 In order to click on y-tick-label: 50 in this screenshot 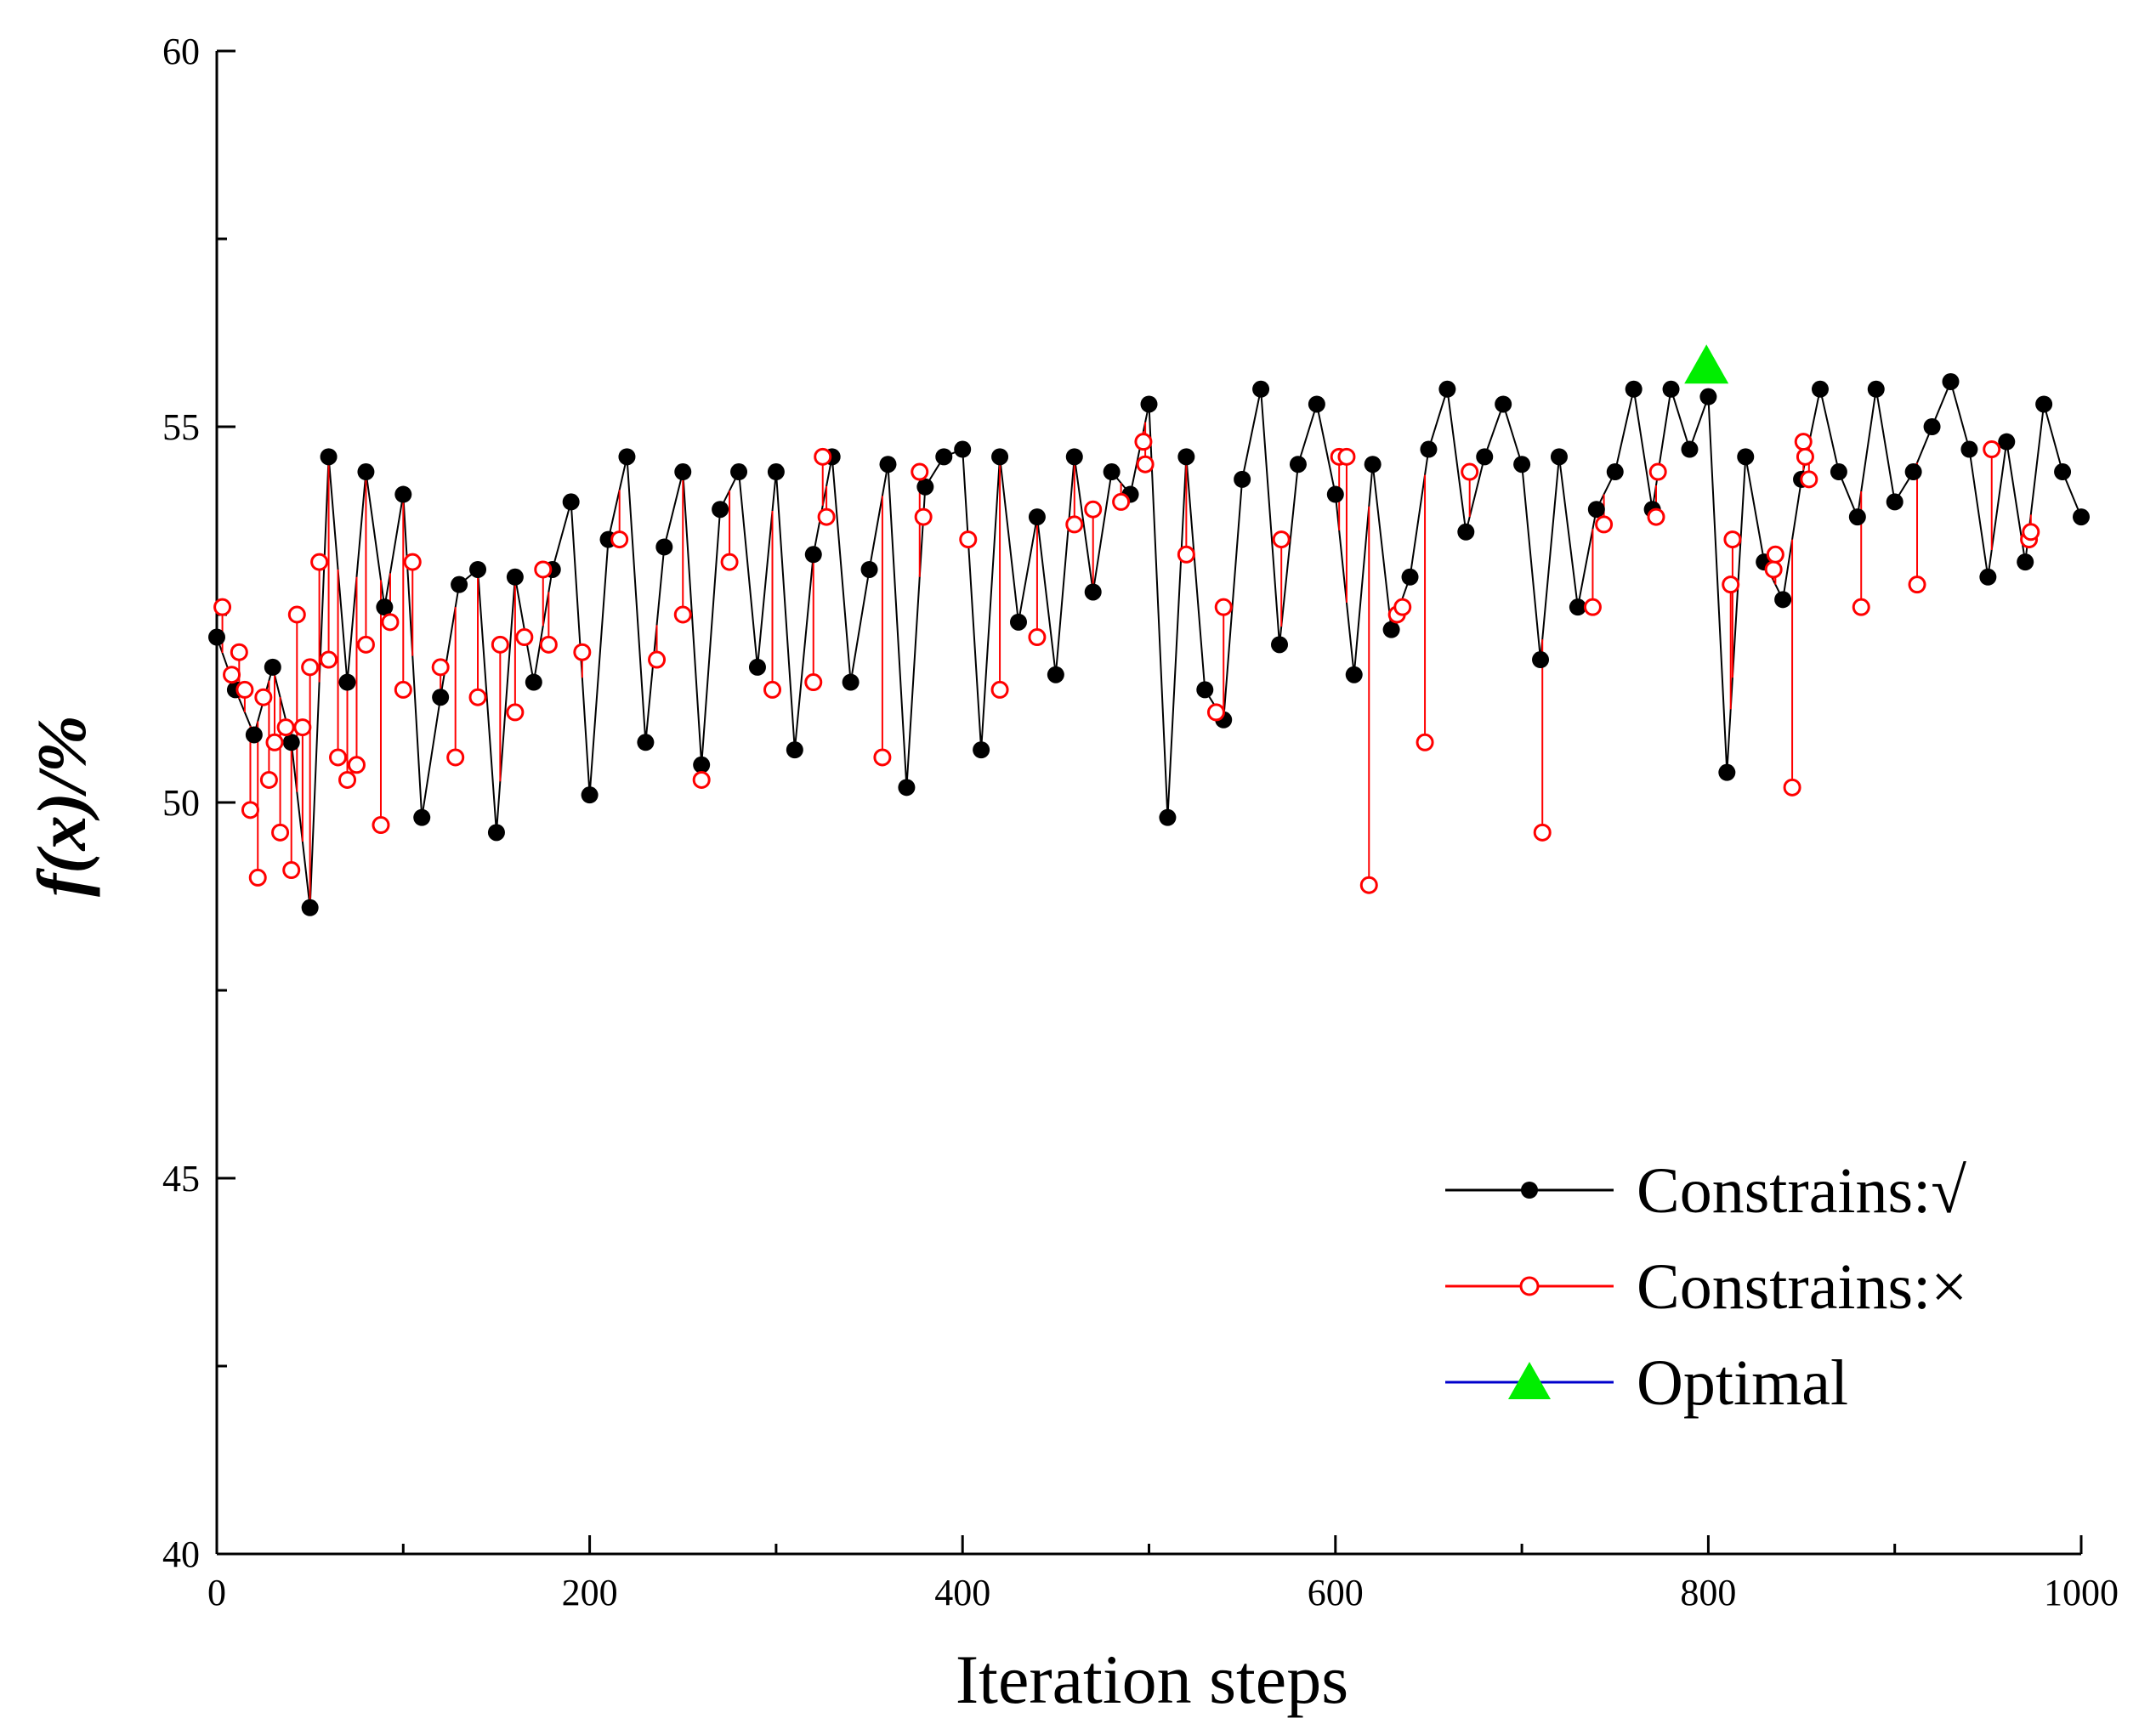, I will do `click(181, 803)`.